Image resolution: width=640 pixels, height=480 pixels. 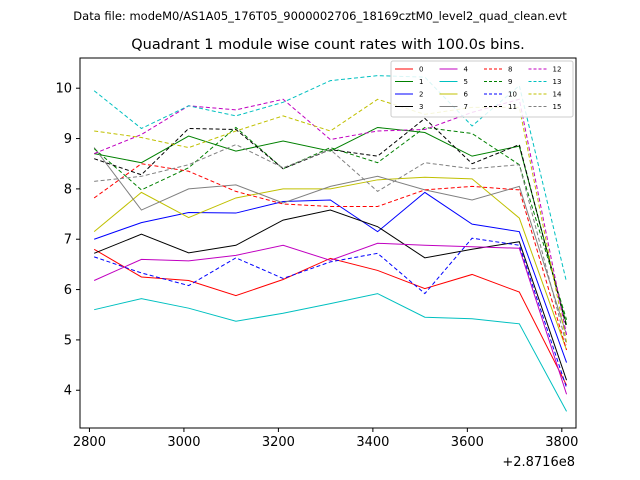 I want to click on x-axis: 2800 3000 3200 3400 3600 3800, so click(x=325, y=439).